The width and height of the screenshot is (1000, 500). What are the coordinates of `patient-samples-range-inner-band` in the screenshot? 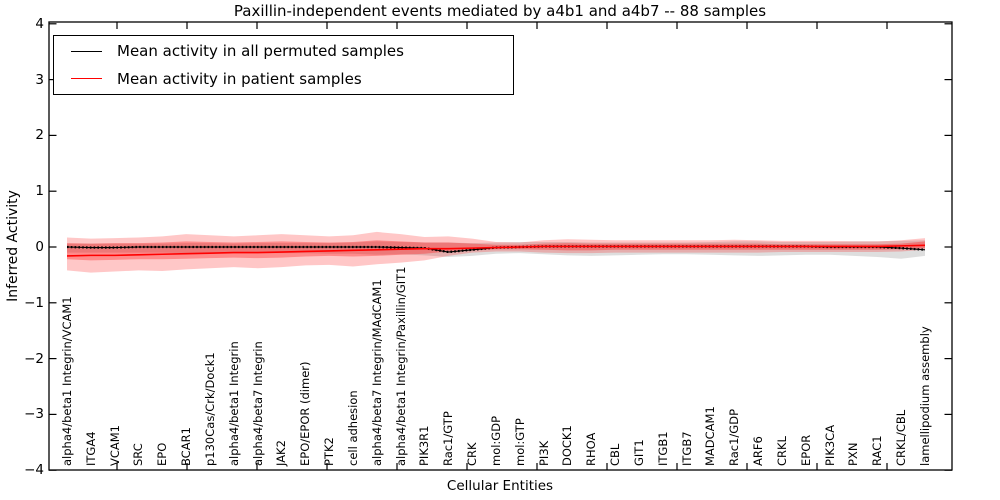 It's located at (496, 250).